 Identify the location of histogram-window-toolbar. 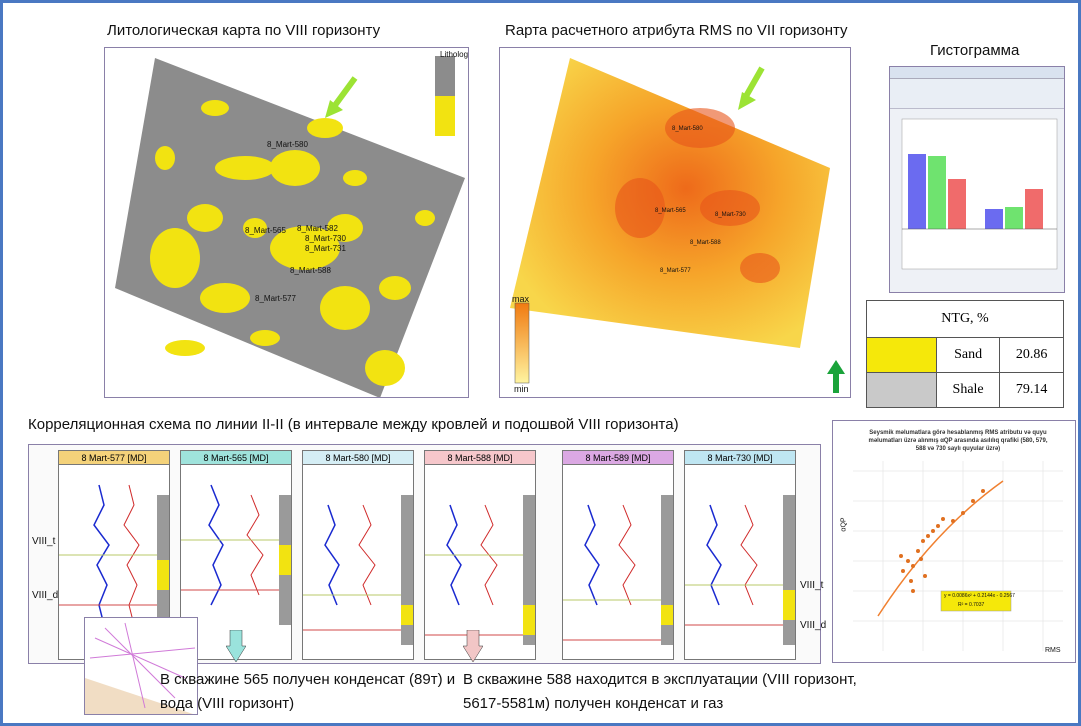
(977, 94).